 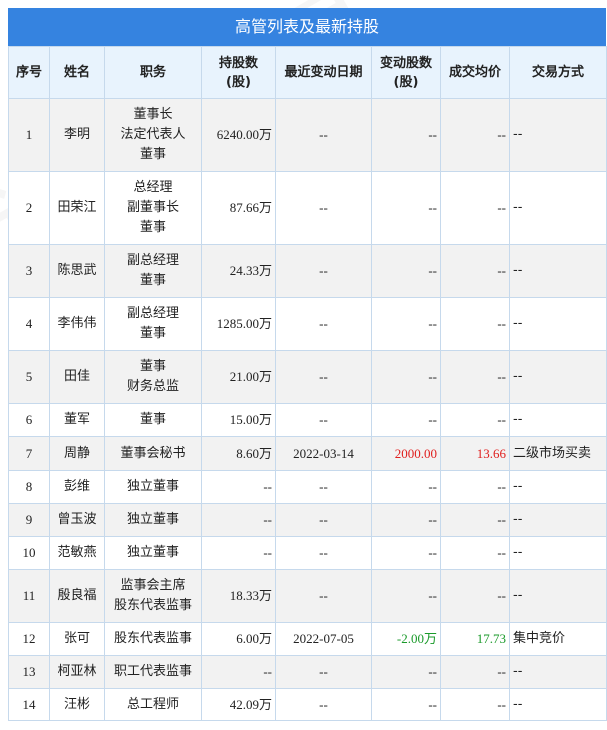 I want to click on name-cell: 田佳, so click(x=77, y=377).